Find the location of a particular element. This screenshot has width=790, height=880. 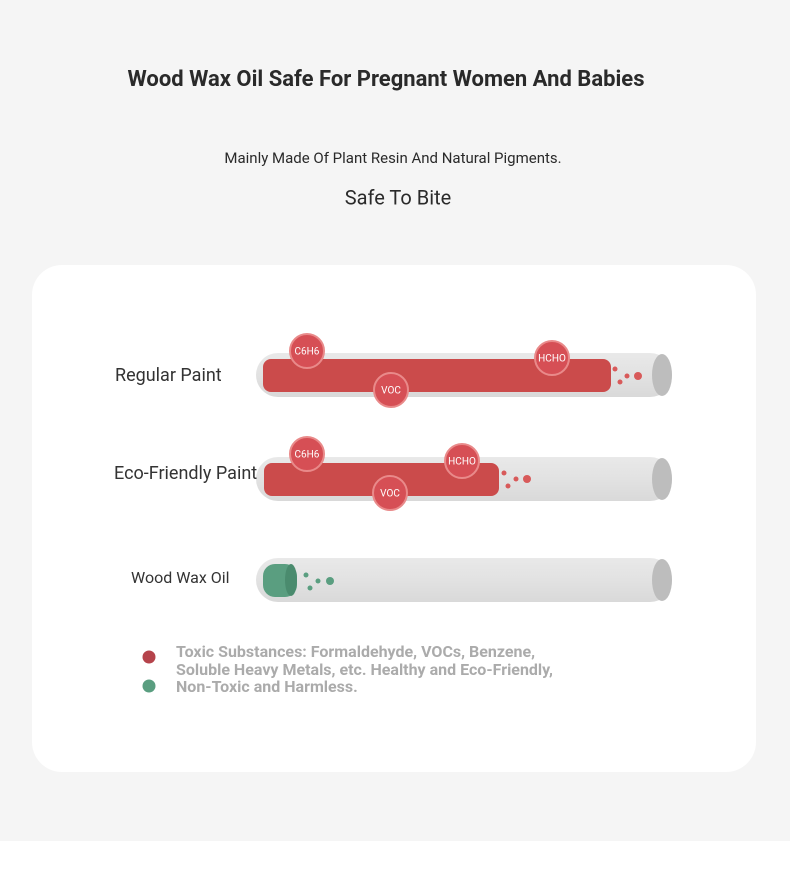

legend-text: Non-Toxic and Harmless. is located at coordinates (267, 686).